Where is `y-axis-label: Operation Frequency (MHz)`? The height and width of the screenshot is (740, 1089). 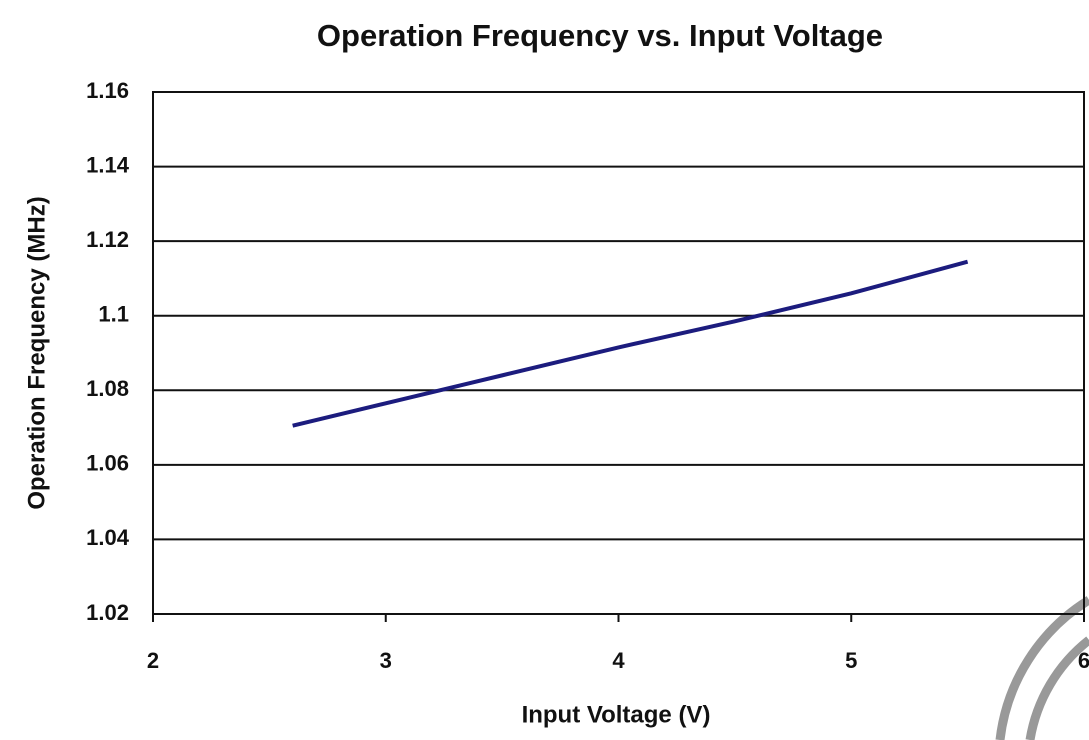
y-axis-label: Operation Frequency (MHz) is located at coordinates (36, 352).